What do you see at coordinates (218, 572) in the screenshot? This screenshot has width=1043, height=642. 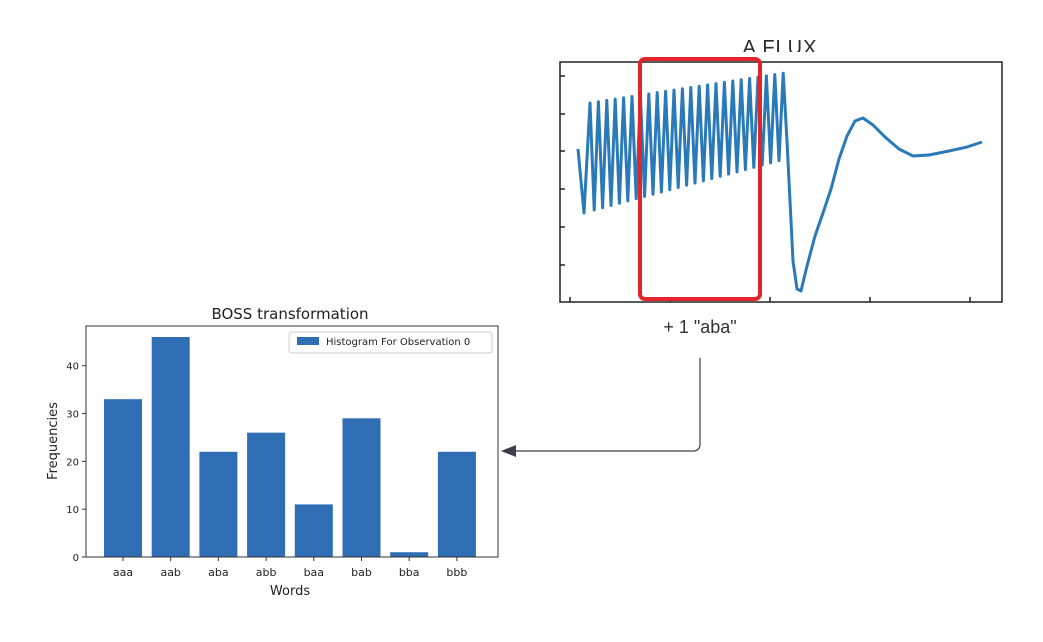 I see `x-tick-label: aba` at bounding box center [218, 572].